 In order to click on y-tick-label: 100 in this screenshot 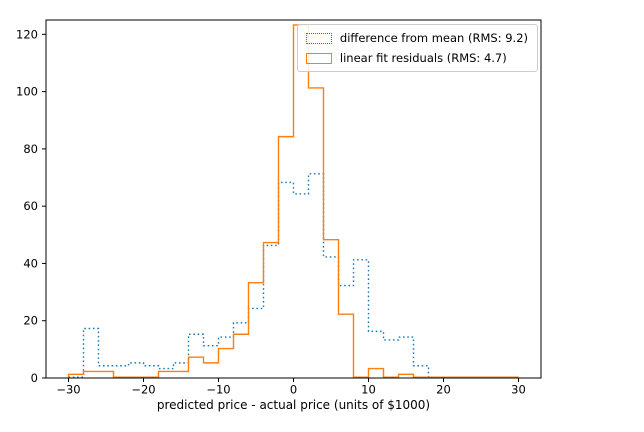, I will do `click(27, 92)`.